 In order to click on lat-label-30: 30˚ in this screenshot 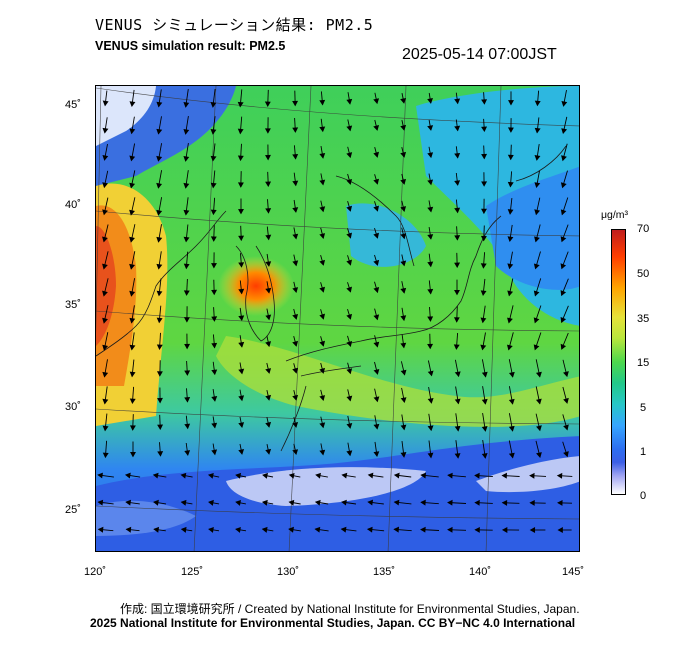, I will do `click(73, 407)`.